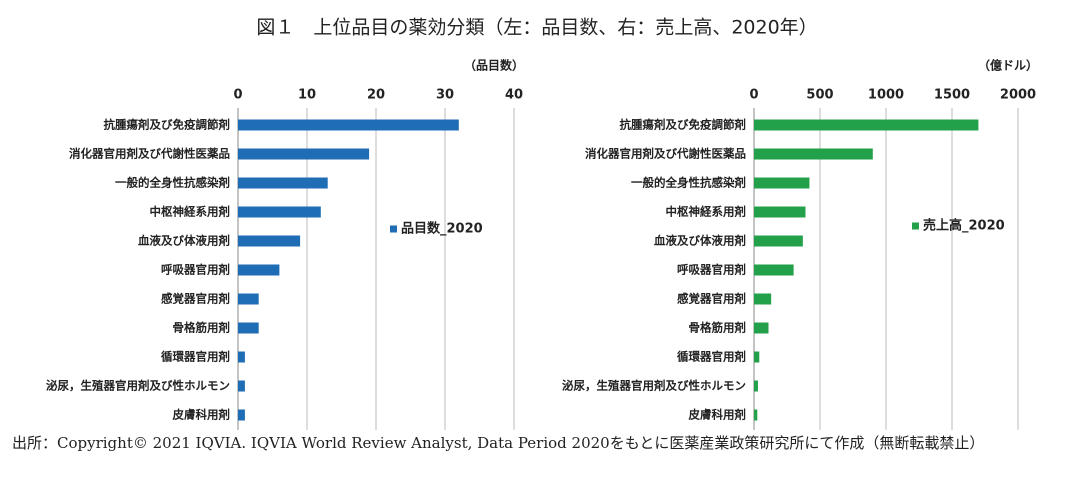 The height and width of the screenshot is (493, 1074). I want to click on legend-label: 売上高_2020, so click(964, 226).